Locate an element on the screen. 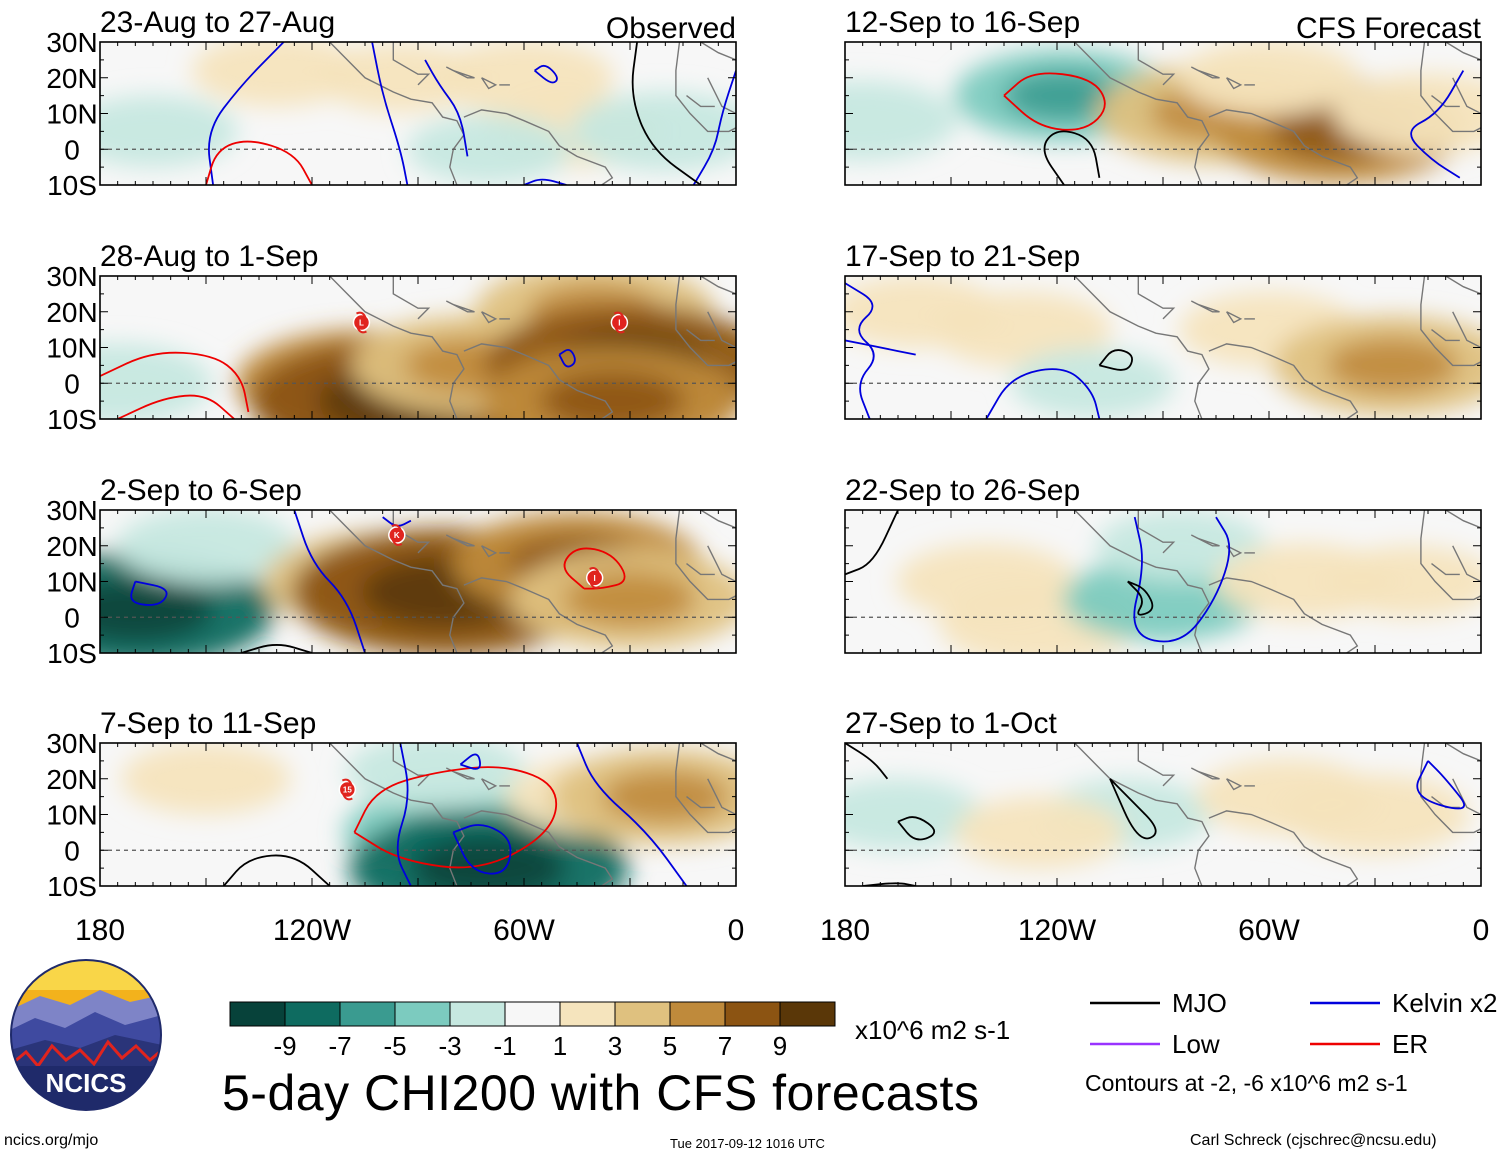 This screenshot has height=1158, width=1510. colorbar-tick-label: 9 is located at coordinates (780, 1046).